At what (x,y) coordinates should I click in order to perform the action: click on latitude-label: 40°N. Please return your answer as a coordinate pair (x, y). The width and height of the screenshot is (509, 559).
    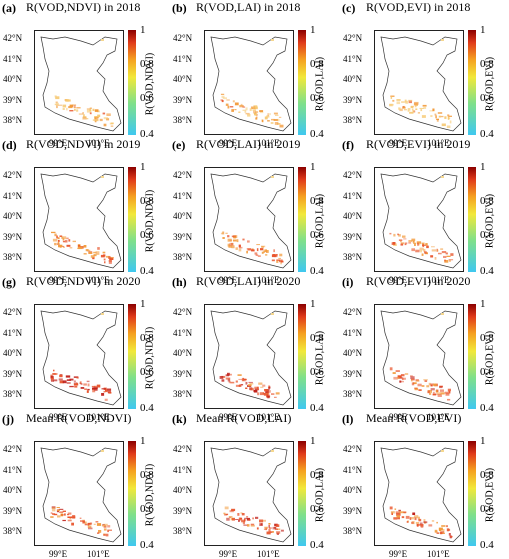
    Looking at the image, I should click on (13, 79).